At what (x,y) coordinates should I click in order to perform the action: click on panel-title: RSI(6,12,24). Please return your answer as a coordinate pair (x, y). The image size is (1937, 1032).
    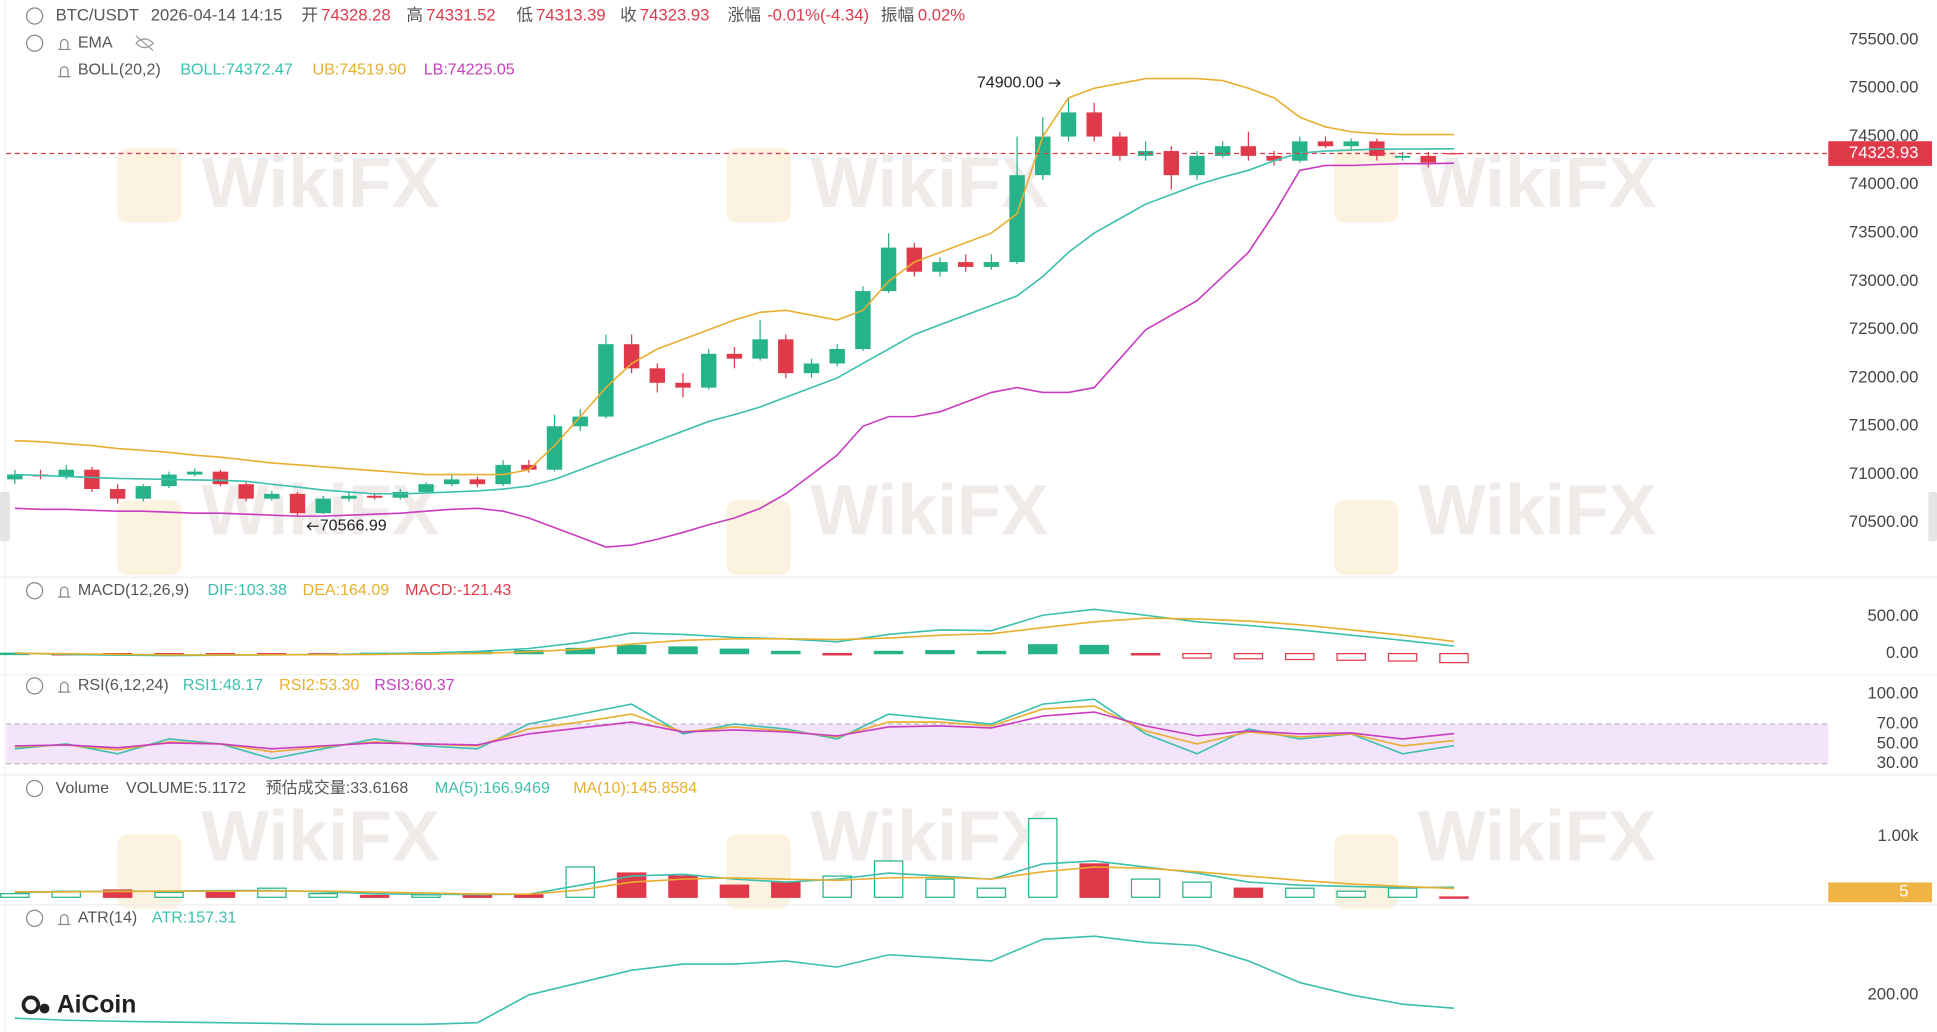
    Looking at the image, I should click on (123, 685).